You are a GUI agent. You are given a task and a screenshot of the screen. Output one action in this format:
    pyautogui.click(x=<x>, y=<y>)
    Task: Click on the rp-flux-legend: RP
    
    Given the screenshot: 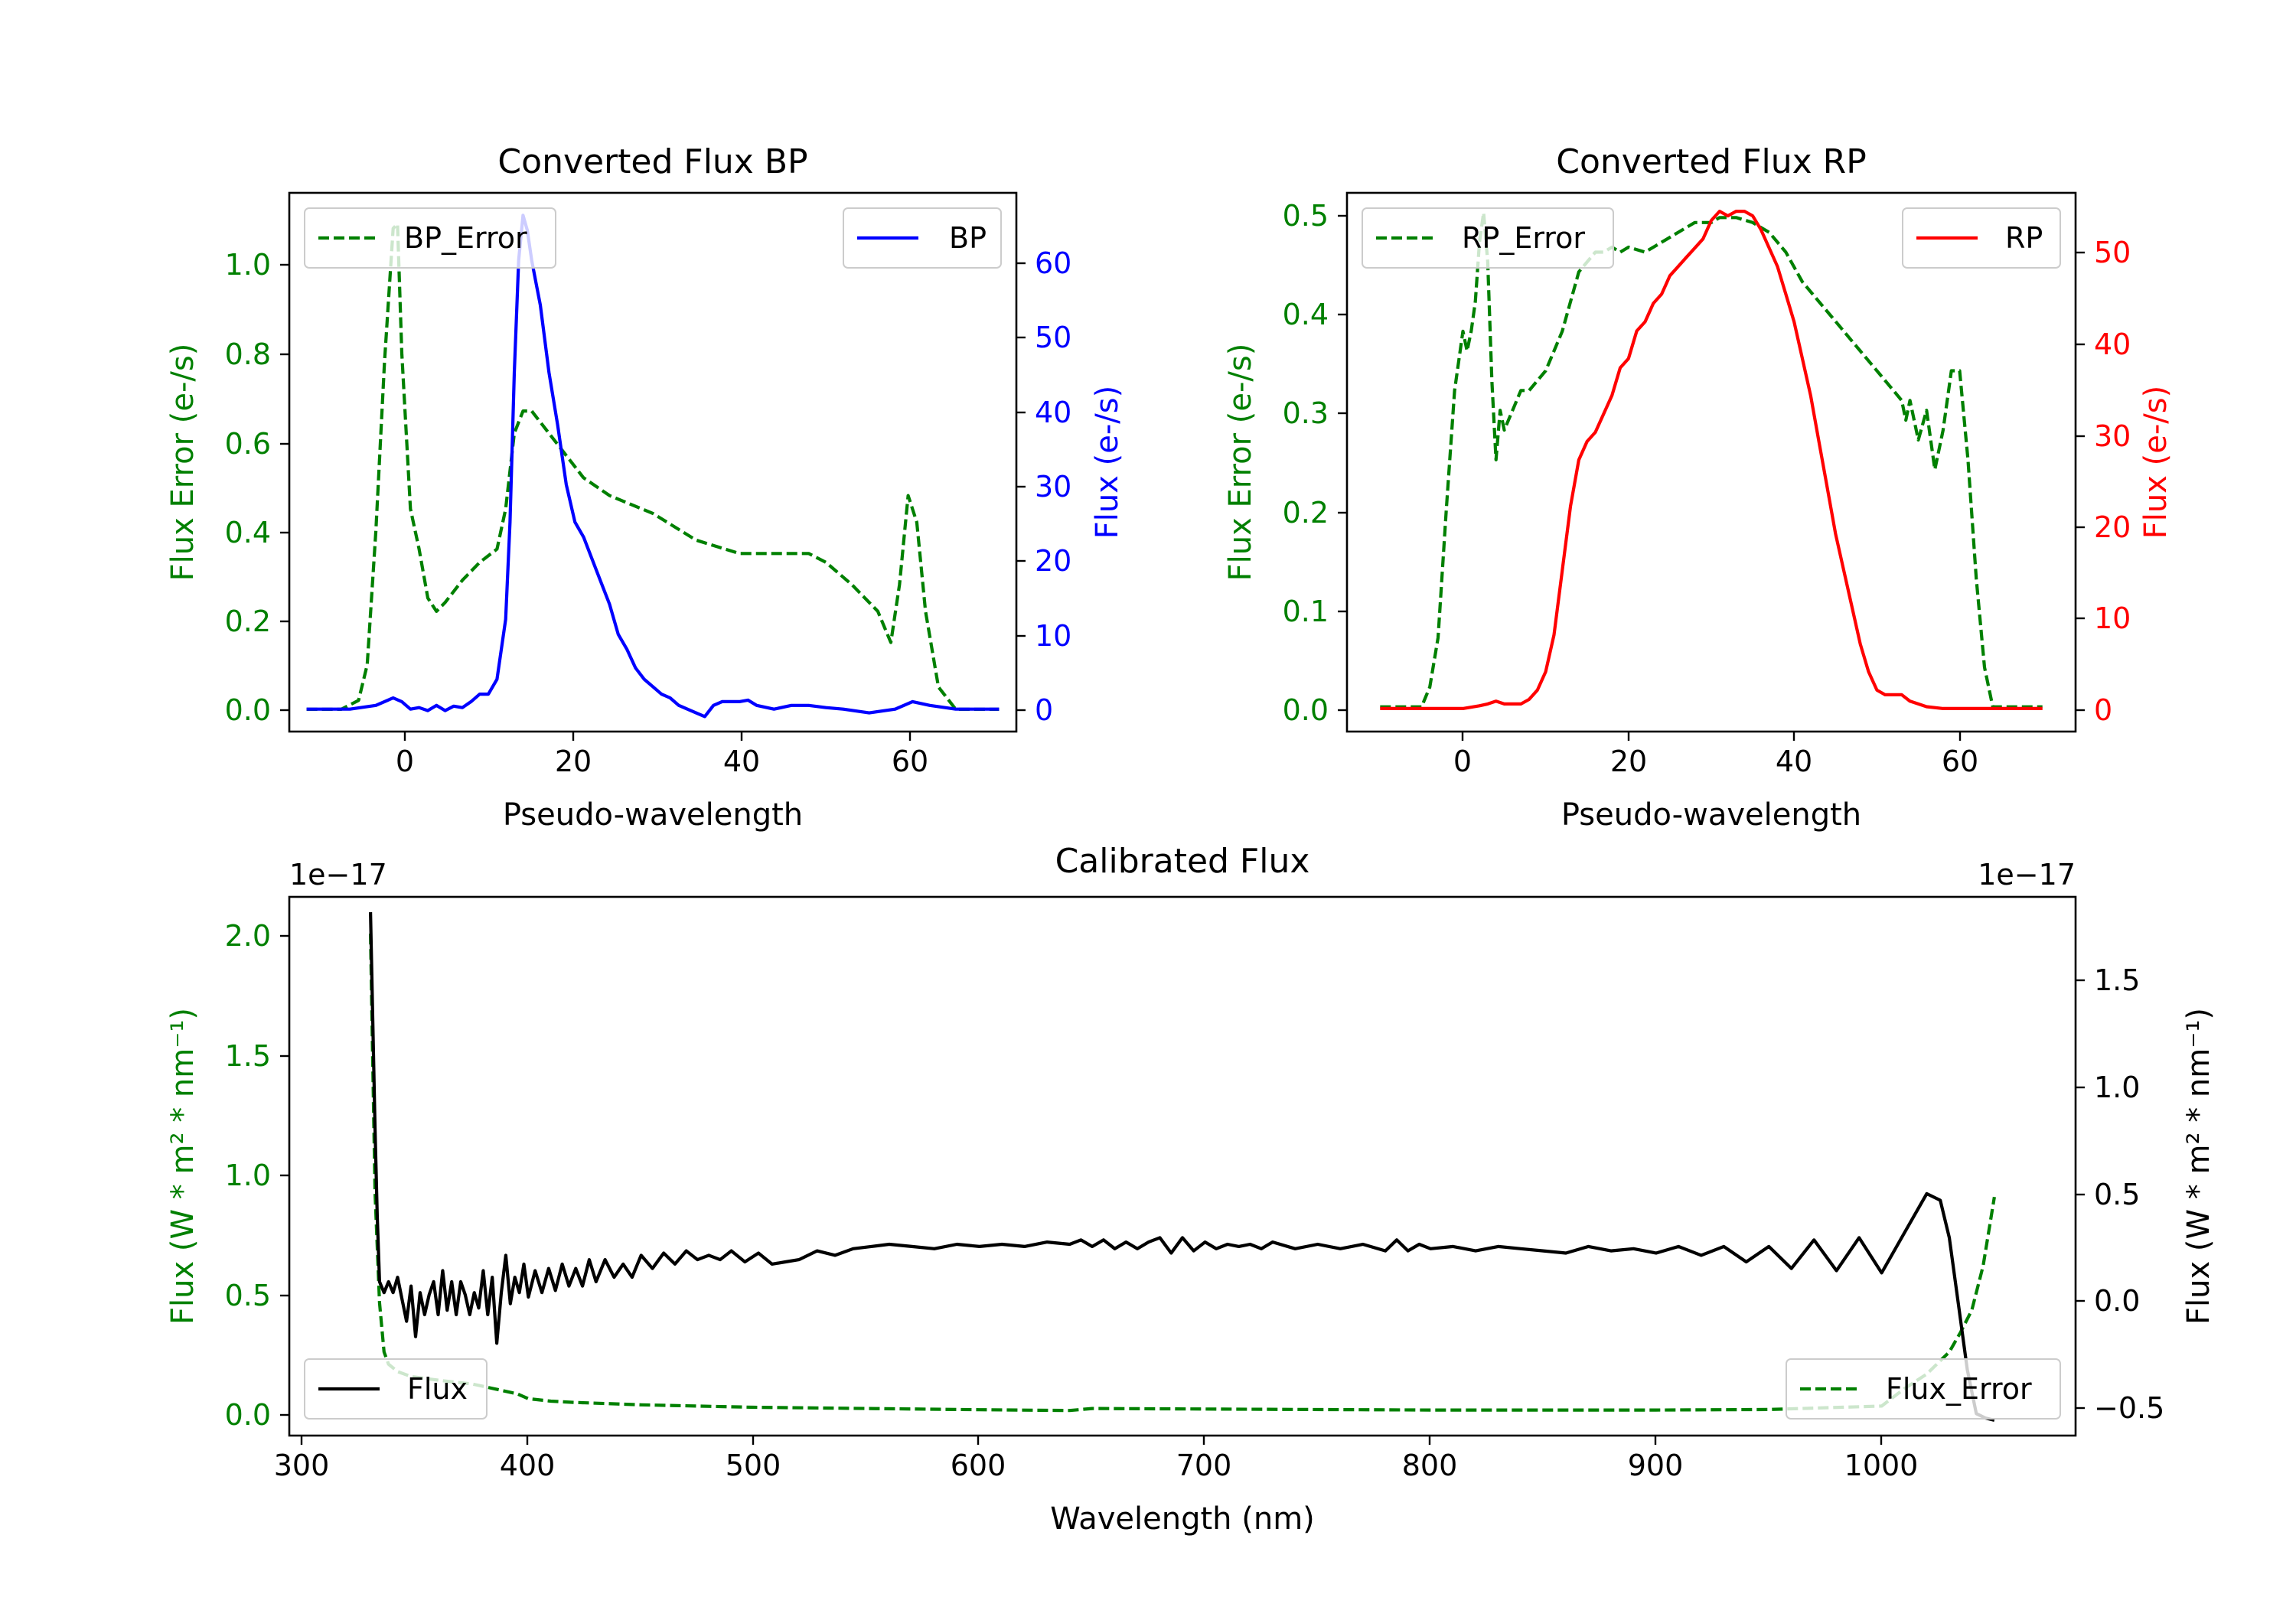 What is the action you would take?
    pyautogui.click(x=1981, y=238)
    